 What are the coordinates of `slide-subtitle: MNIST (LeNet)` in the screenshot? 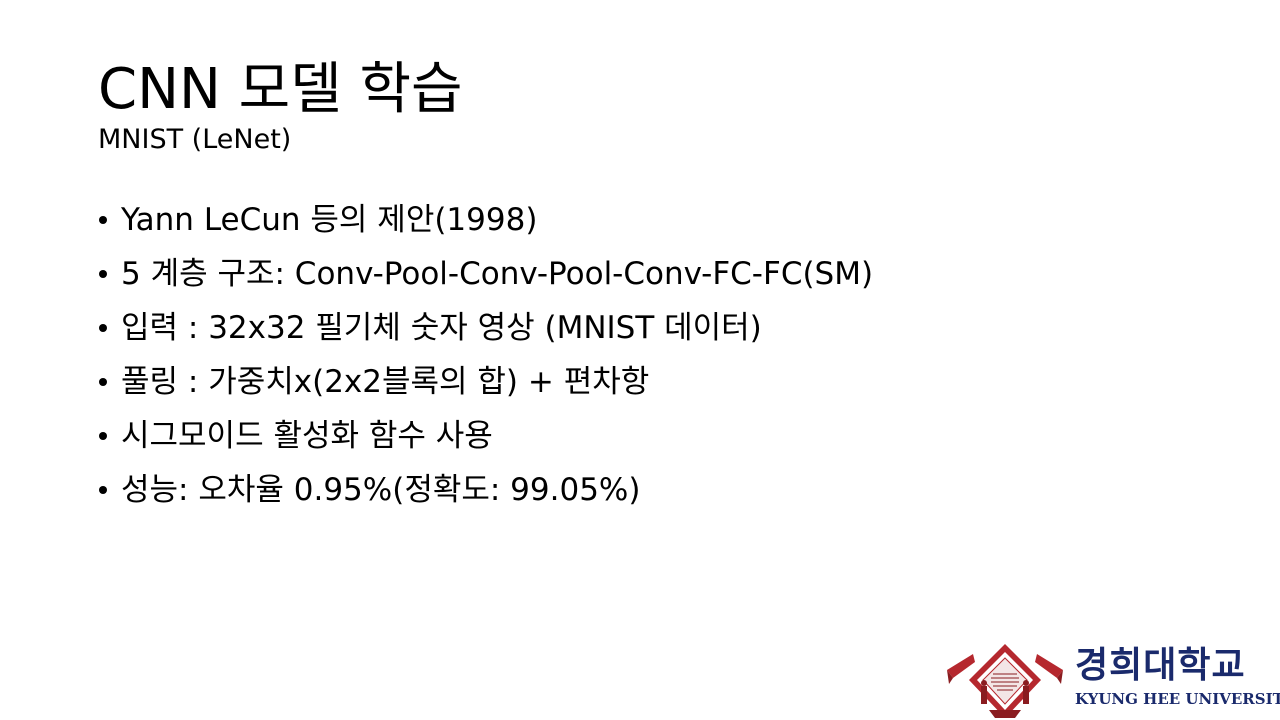 It's located at (195, 139).